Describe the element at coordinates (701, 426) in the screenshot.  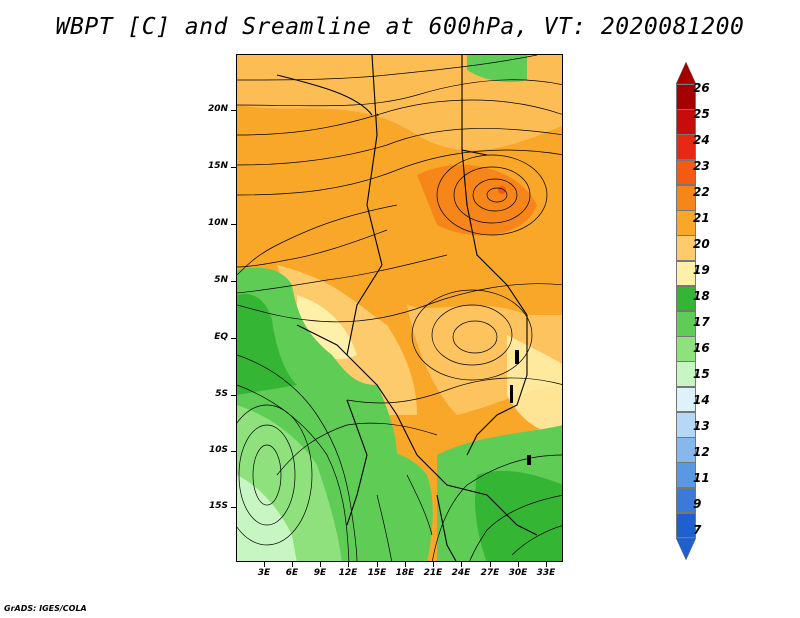
I see `colorbar-label: 13` at that location.